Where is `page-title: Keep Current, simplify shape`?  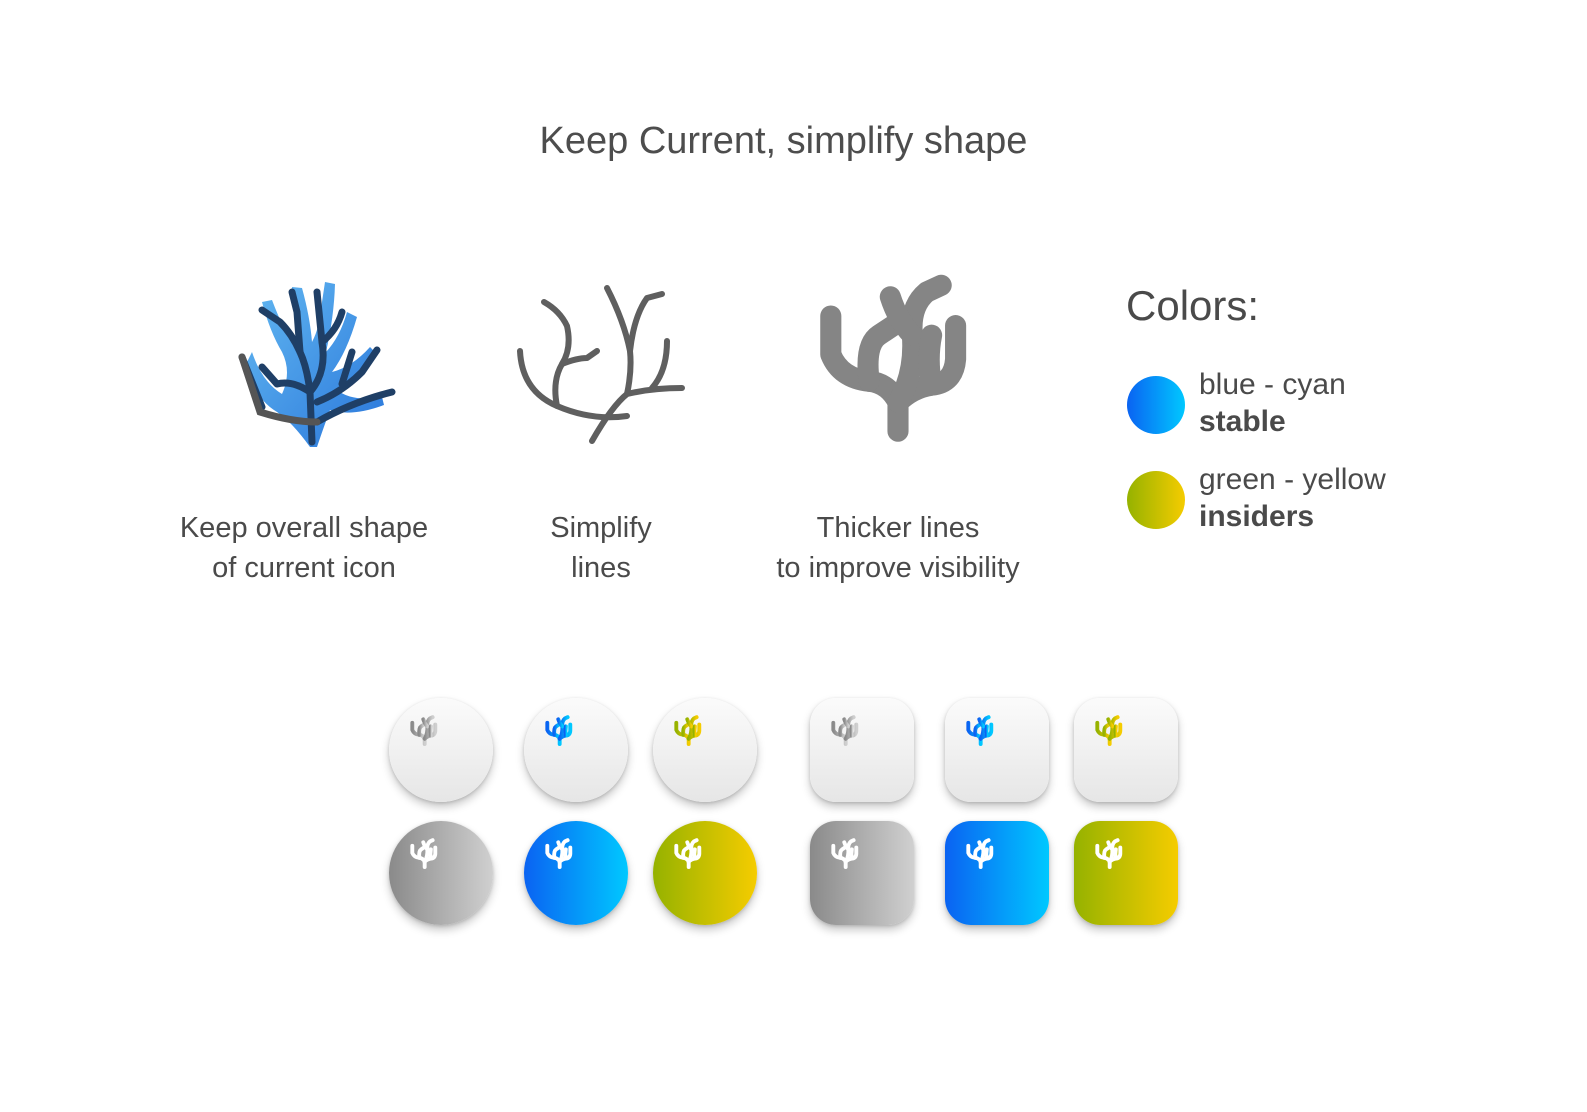
page-title: Keep Current, simplify shape is located at coordinates (783, 141).